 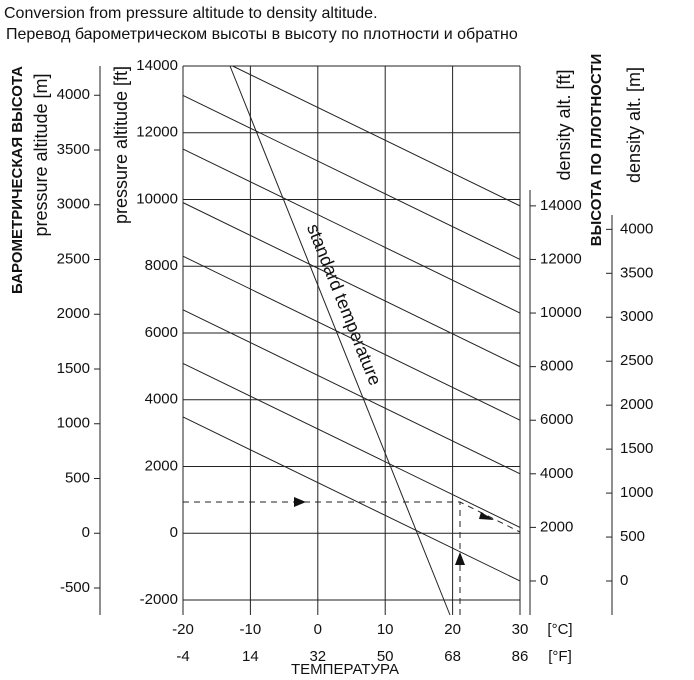 What do you see at coordinates (520, 656) in the screenshot?
I see `x2-tick-label: 86` at bounding box center [520, 656].